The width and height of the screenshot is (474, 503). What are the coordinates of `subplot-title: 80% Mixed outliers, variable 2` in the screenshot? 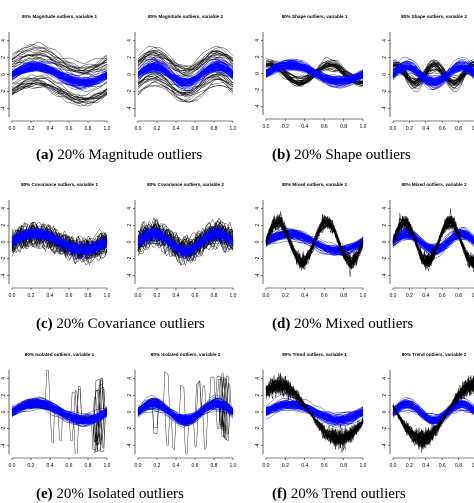 It's located at (434, 184).